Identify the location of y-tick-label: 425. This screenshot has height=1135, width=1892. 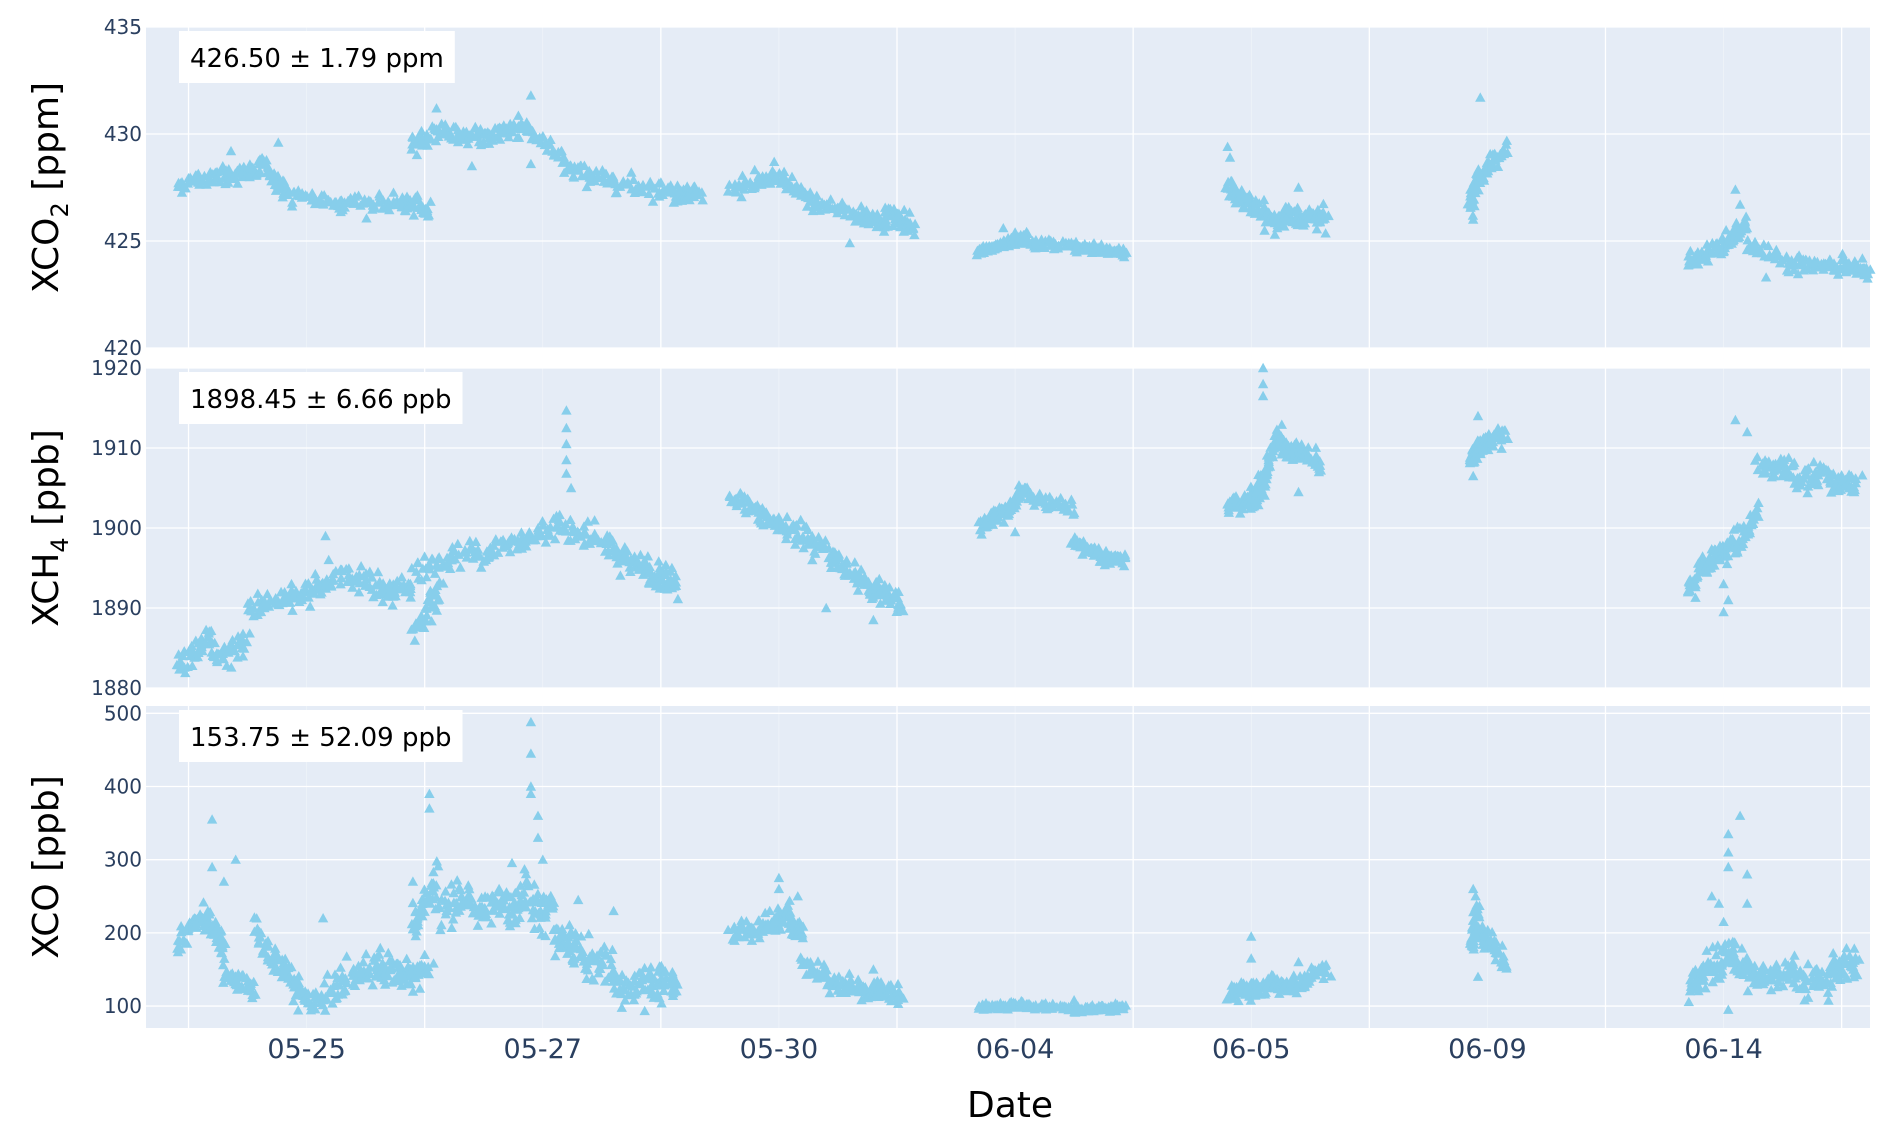
(123, 241).